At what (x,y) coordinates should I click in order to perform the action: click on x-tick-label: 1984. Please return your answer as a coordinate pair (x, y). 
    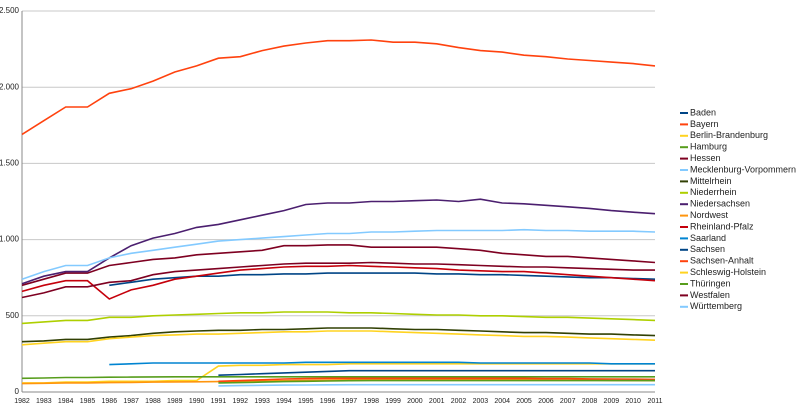
    Looking at the image, I should click on (66, 401).